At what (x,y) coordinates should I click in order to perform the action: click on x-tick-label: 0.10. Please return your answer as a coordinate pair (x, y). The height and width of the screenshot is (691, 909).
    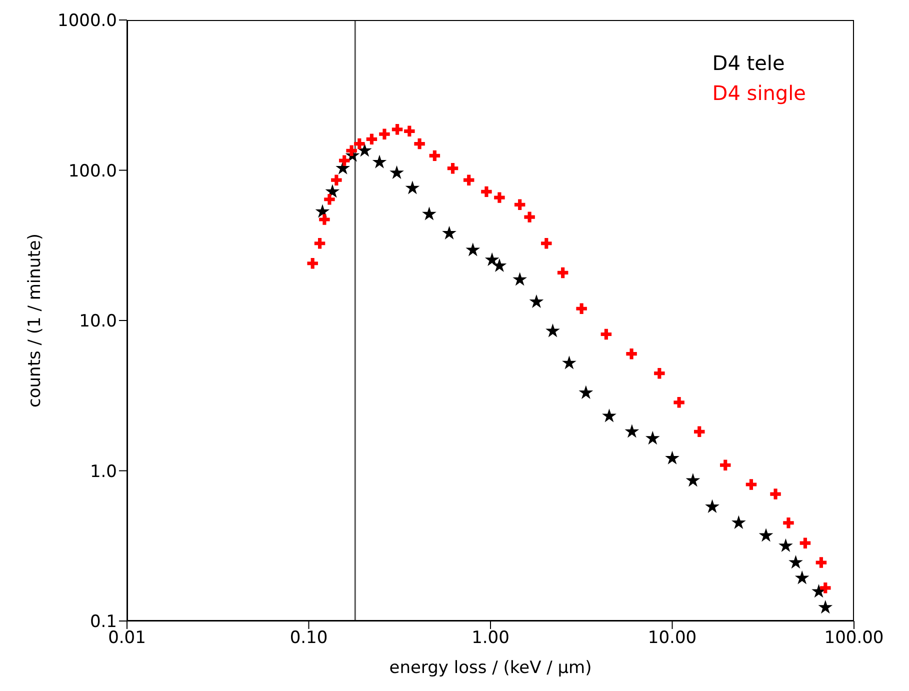
    Looking at the image, I should click on (309, 638).